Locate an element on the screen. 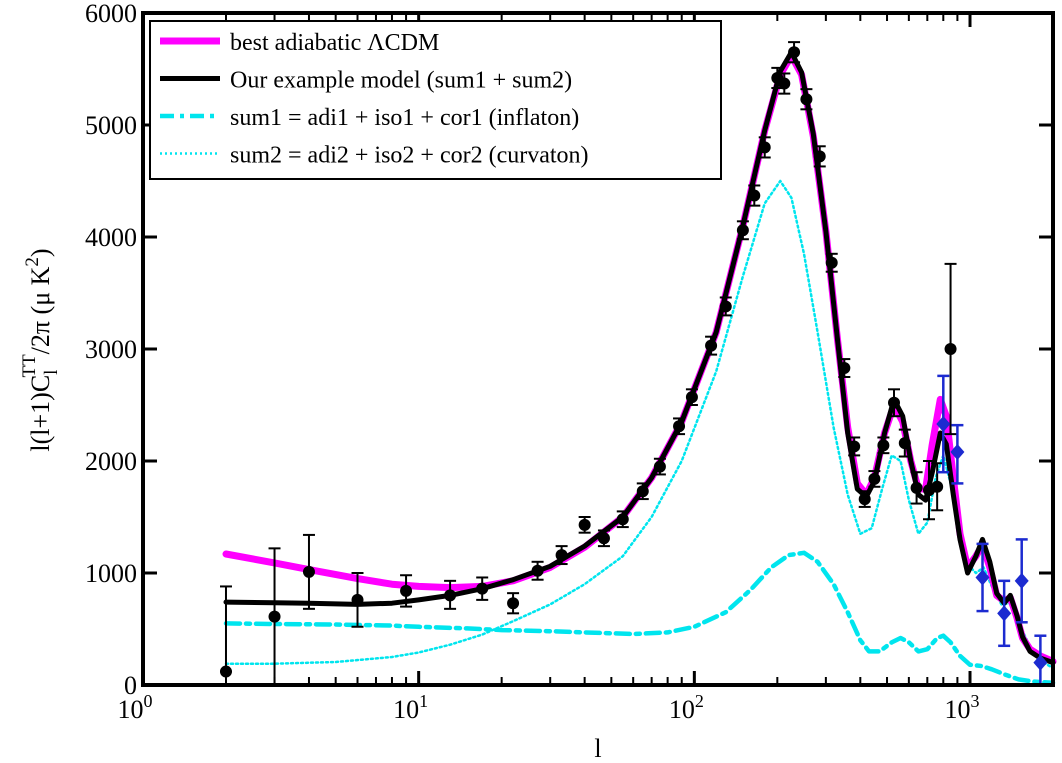 The height and width of the screenshot is (763, 1062). legend-label-2: sum1 = adi1 + iso1 + cor1 (inflaton) is located at coordinates (404, 118).